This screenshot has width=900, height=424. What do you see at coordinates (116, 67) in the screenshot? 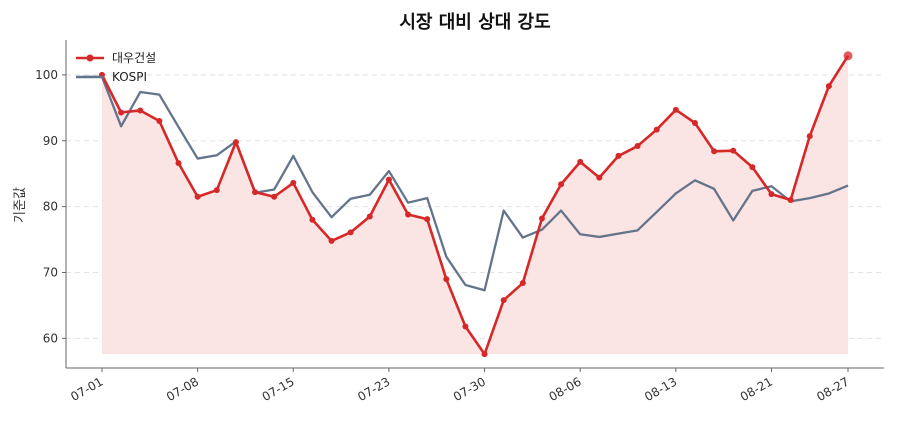
I see `legend: 대우건설 KOSPI` at bounding box center [116, 67].